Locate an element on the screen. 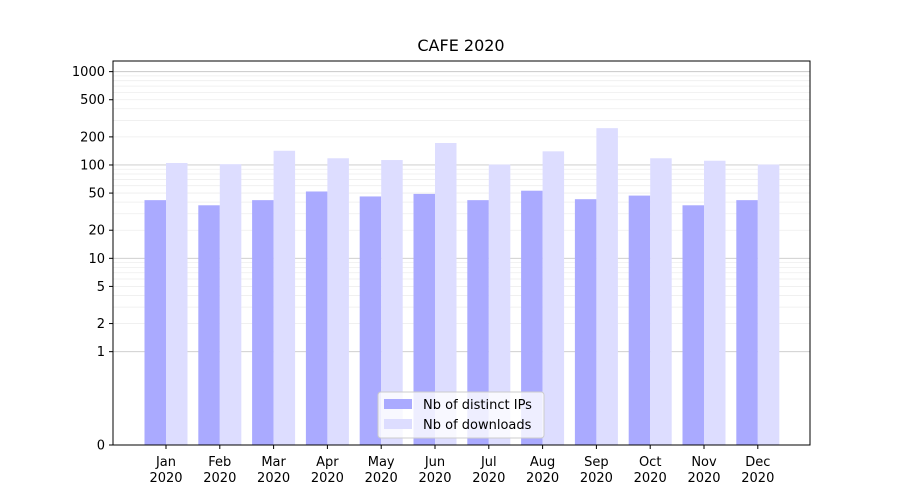 The width and height of the screenshot is (900, 504). x-tick-label: Jul 2020 is located at coordinates (488, 470).